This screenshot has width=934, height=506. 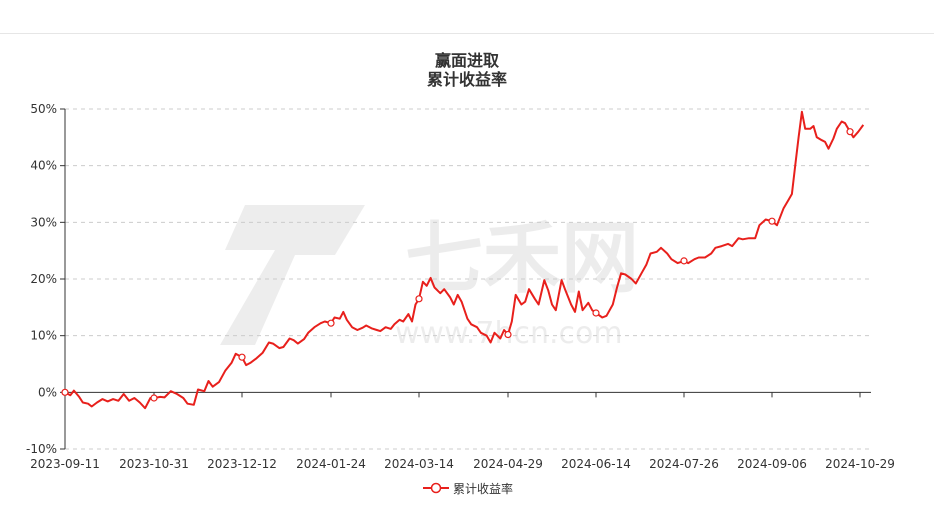 I want to click on y-tick-label: 30%, so click(x=43, y=222).